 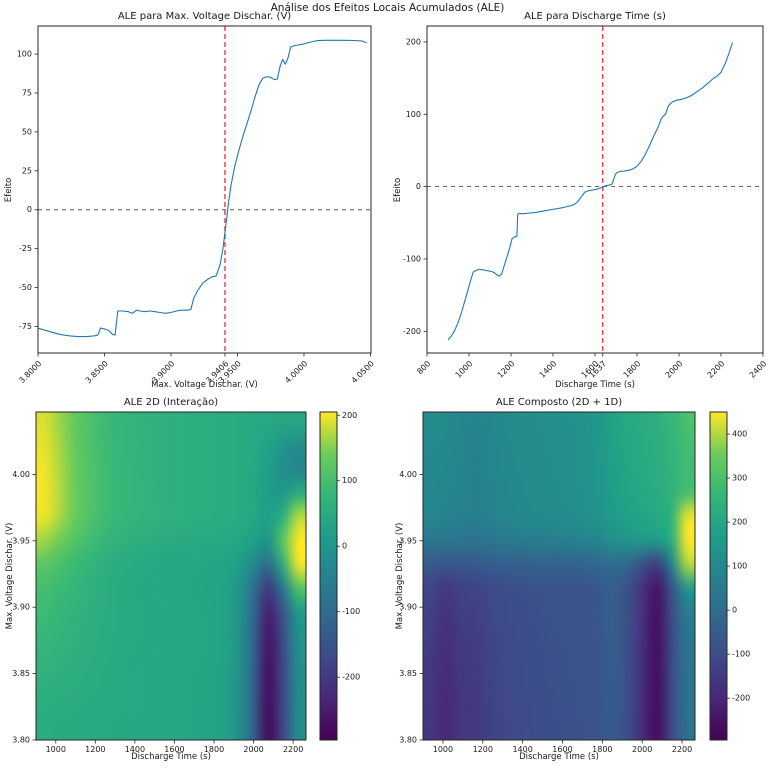 What do you see at coordinates (171, 576) in the screenshot?
I see `heatmap-interaction-image` at bounding box center [171, 576].